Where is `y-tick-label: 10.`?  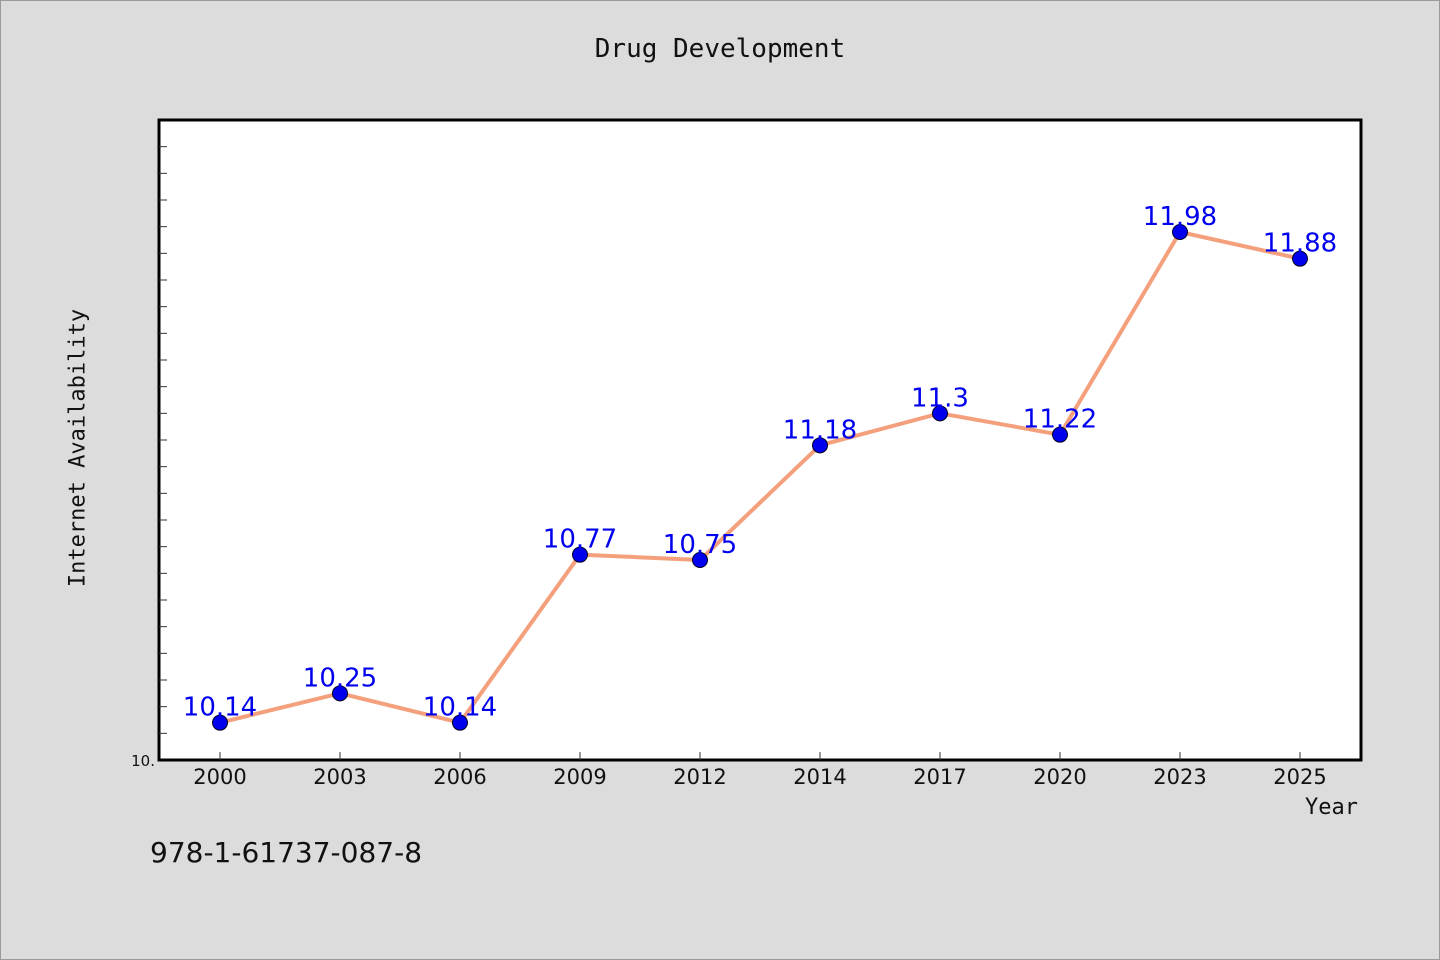 y-tick-label: 10. is located at coordinates (143, 761).